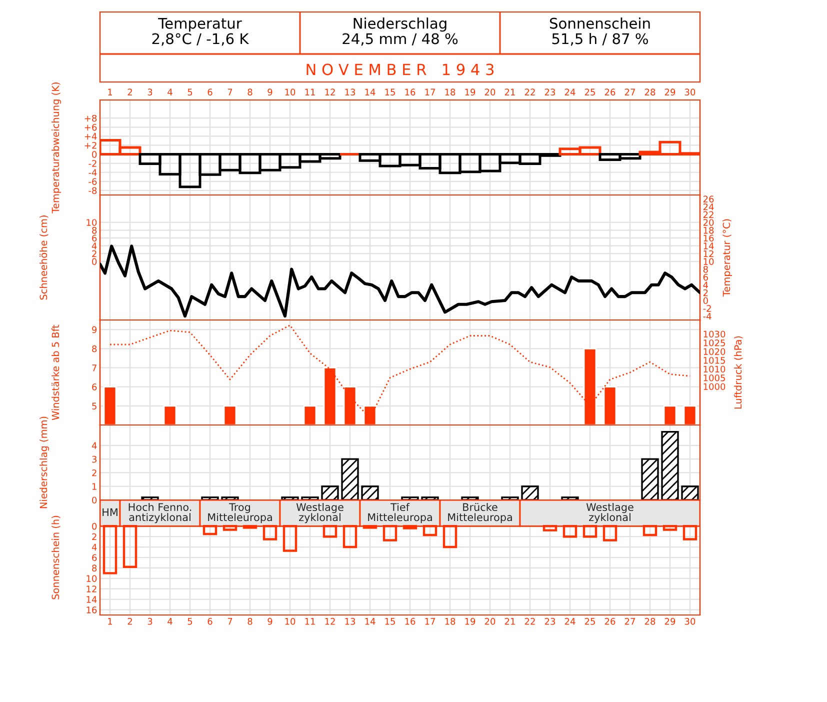 The width and height of the screenshot is (827, 702). Describe the element at coordinates (56, 558) in the screenshot. I see `y-axis-title: Sonnenschein (h)` at that location.